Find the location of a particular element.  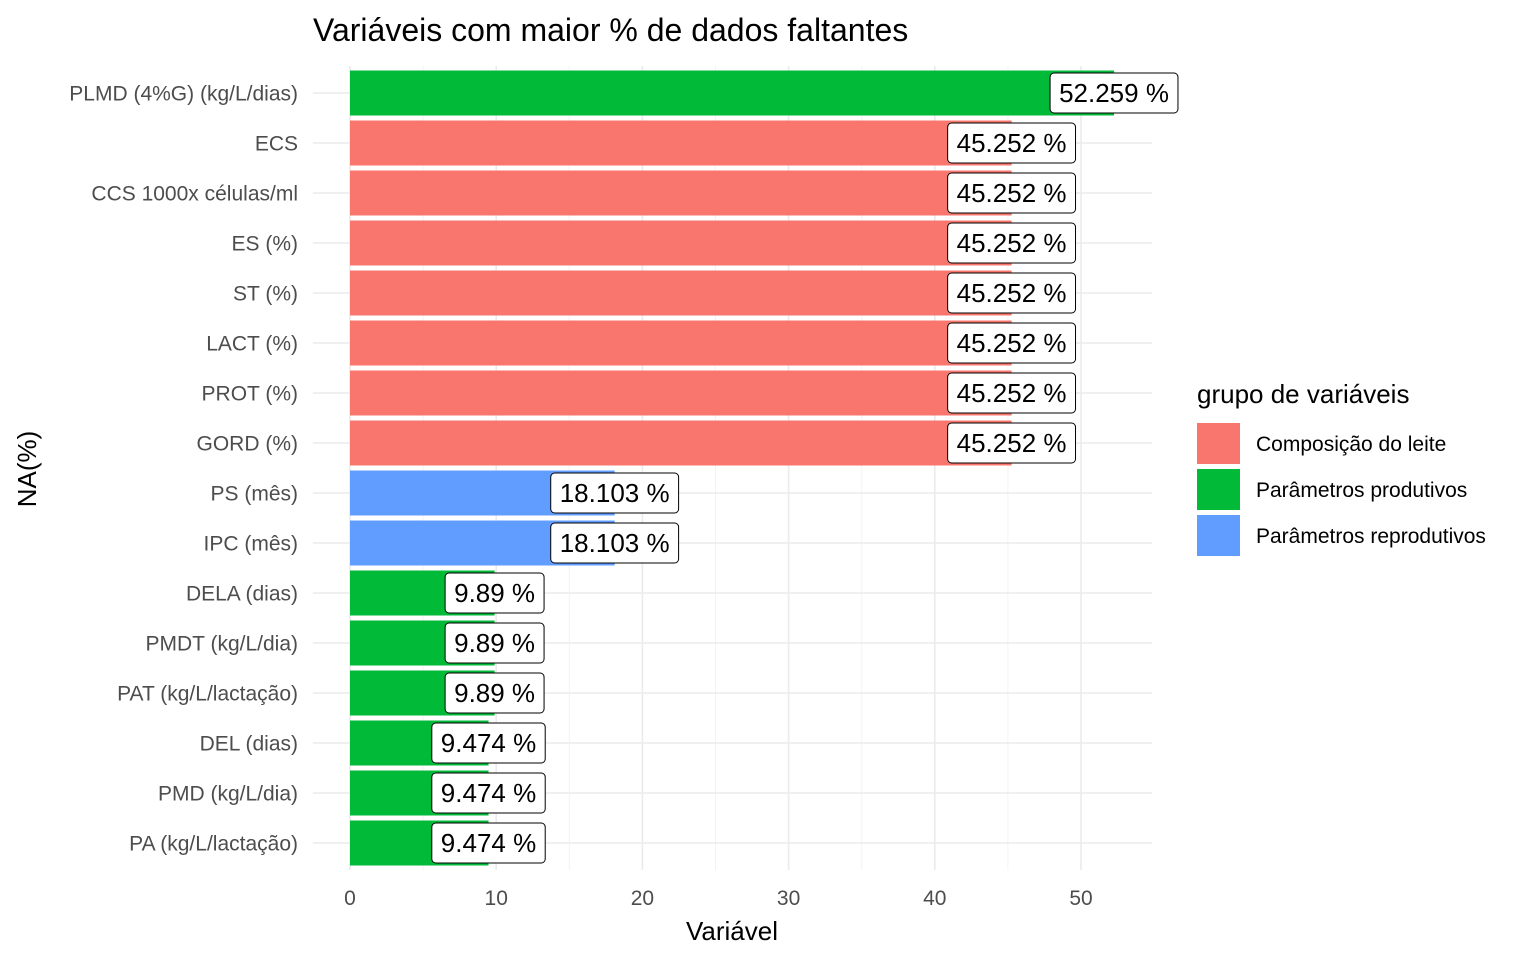

x-tick-label: 0 is located at coordinates (350, 898).